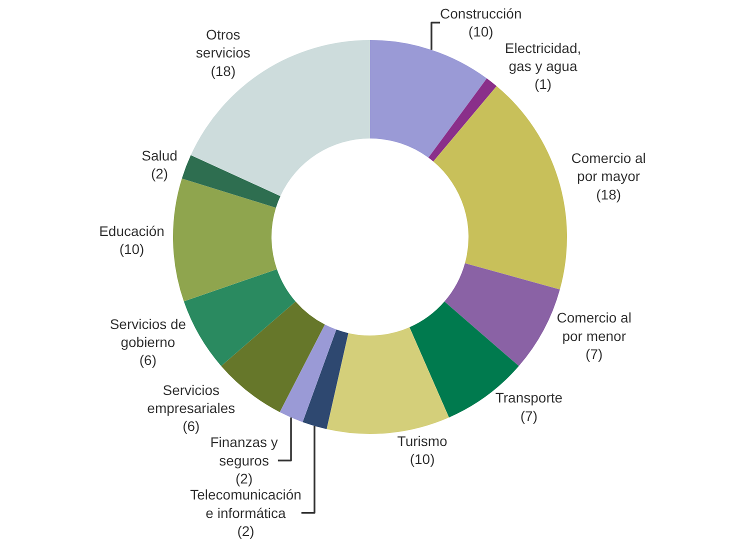 Image resolution: width=745 pixels, height=544 pixels. What do you see at coordinates (481, 14) in the screenshot?
I see `slice-label: Construcción` at bounding box center [481, 14].